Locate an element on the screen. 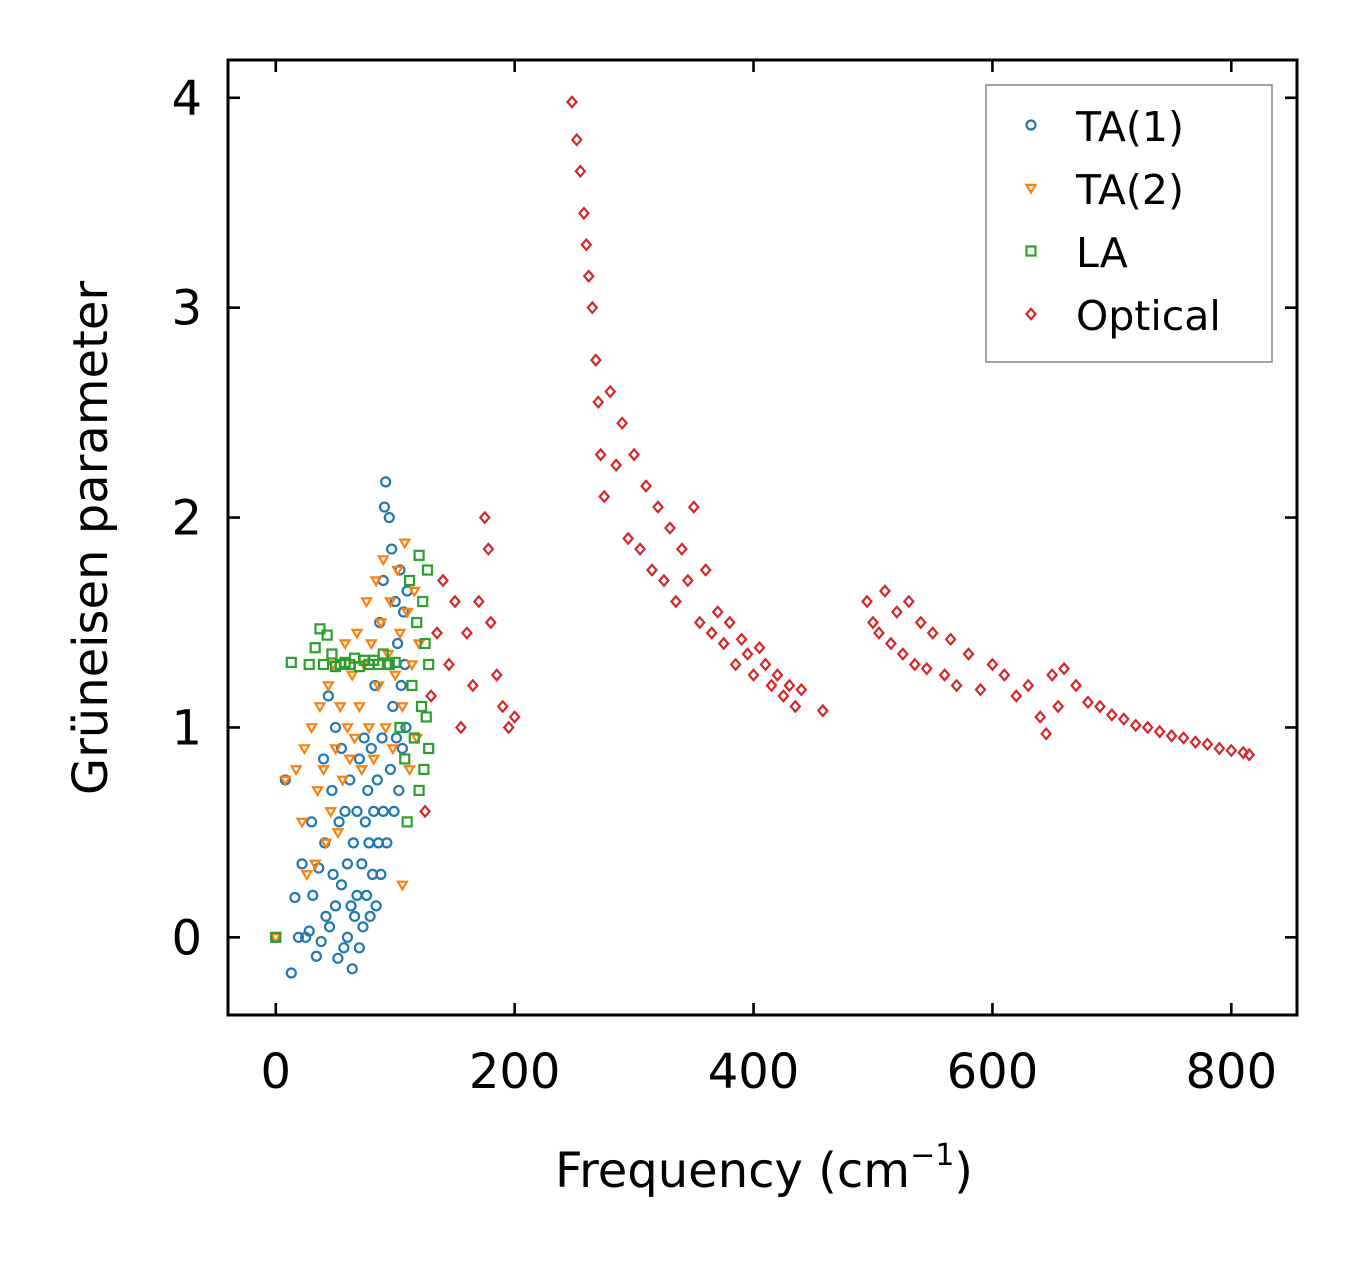  y-tick-label: 1 is located at coordinates (186, 728).